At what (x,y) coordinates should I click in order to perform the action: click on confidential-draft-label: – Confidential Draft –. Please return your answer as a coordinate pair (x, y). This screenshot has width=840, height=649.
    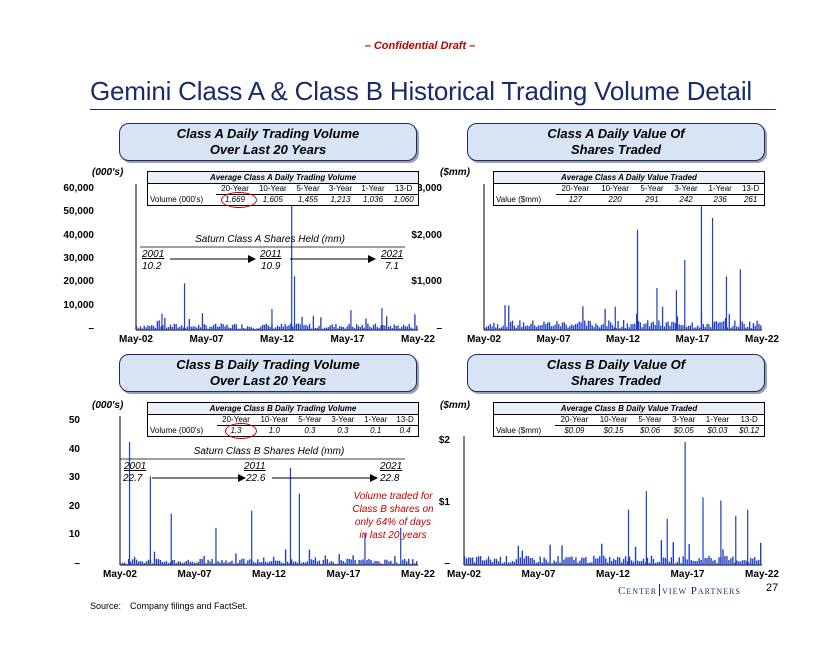
    Looking at the image, I should click on (420, 46).